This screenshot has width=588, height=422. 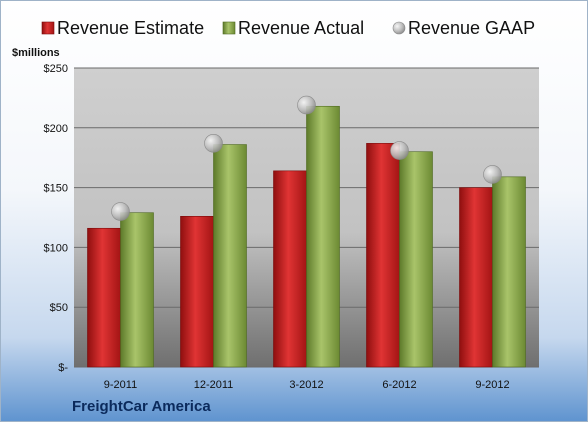 I want to click on x-tick-label: 6-2012, so click(x=399, y=385).